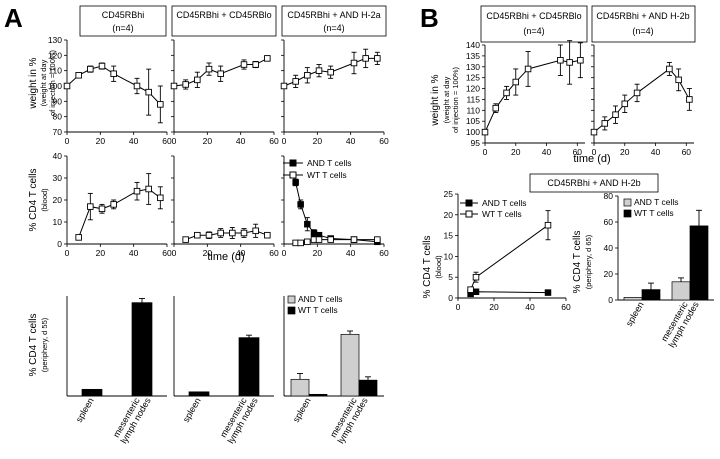  Describe the element at coordinates (43, 82) in the screenshot. I see `ylabel-a-weight-sub1: (weight at day` at that location.